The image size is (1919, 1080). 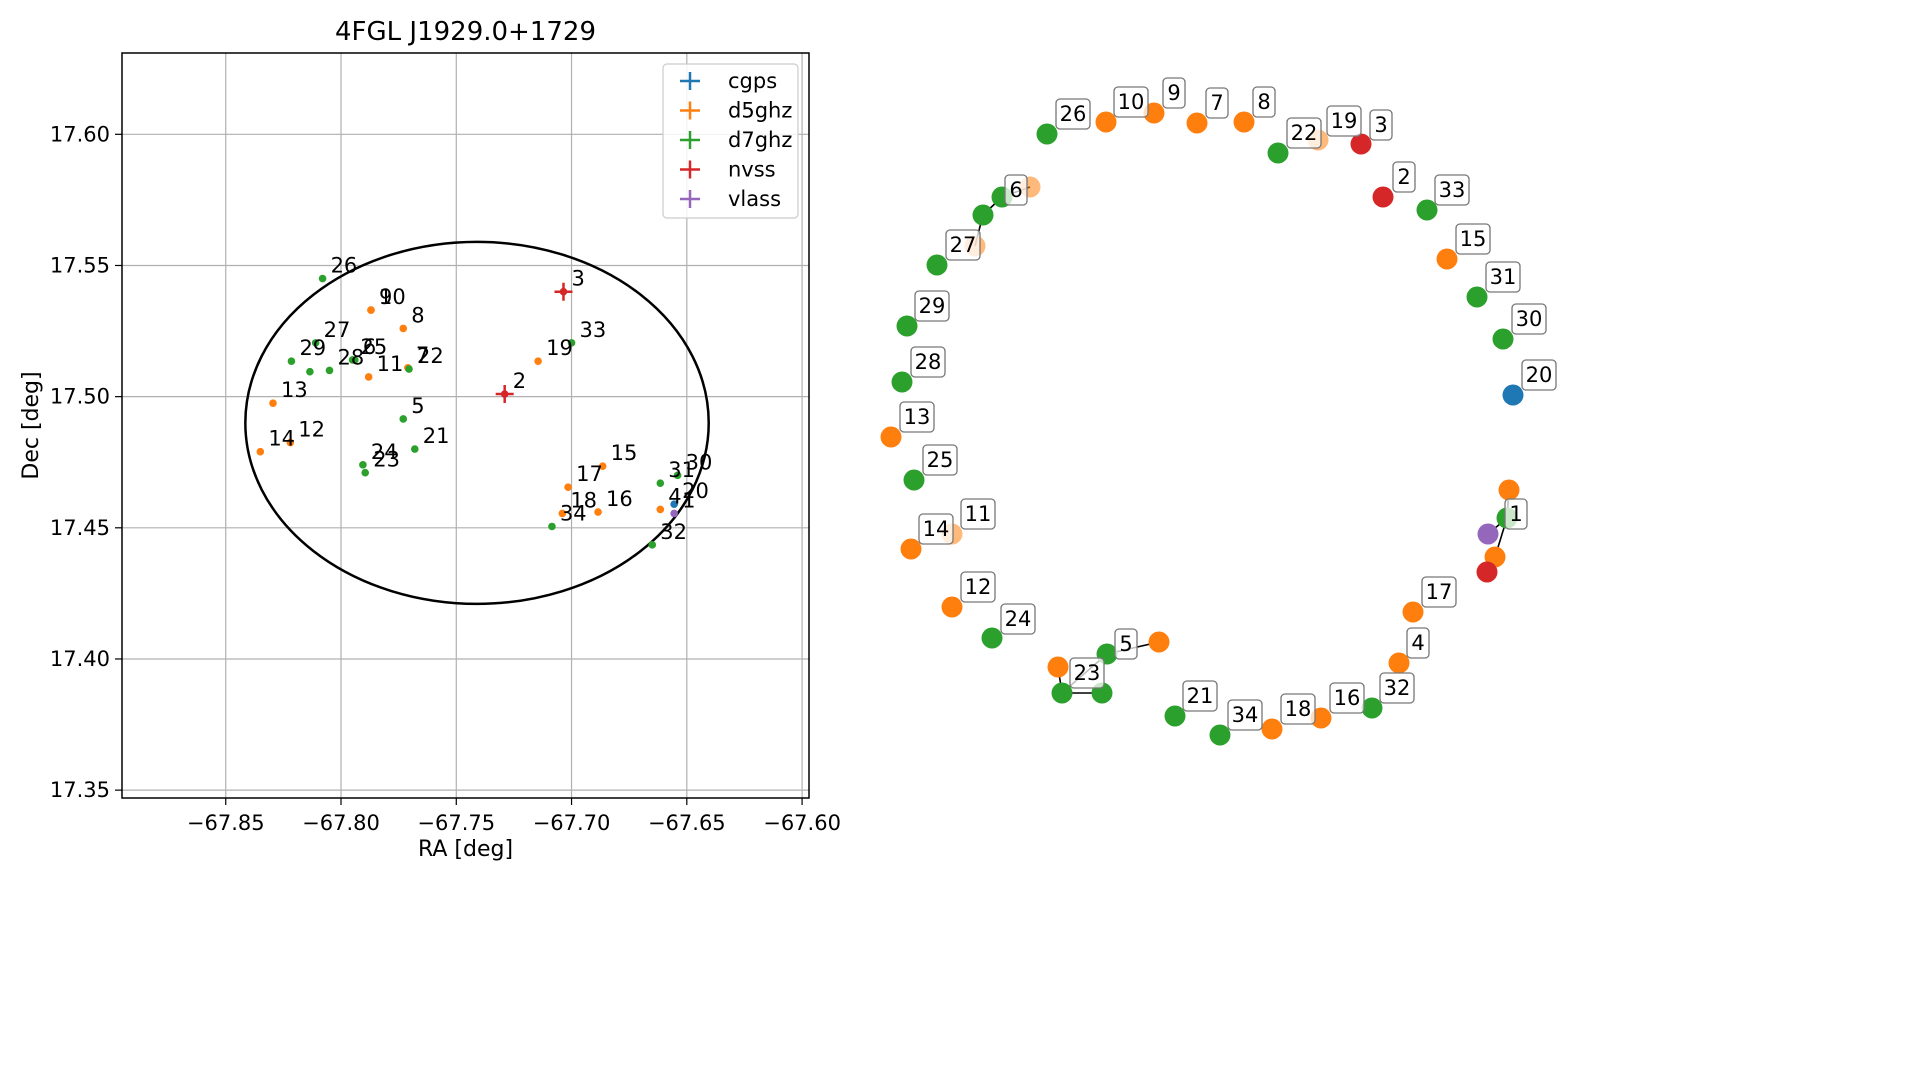 What do you see at coordinates (390, 364) in the screenshot?
I see `point-label: 11` at bounding box center [390, 364].